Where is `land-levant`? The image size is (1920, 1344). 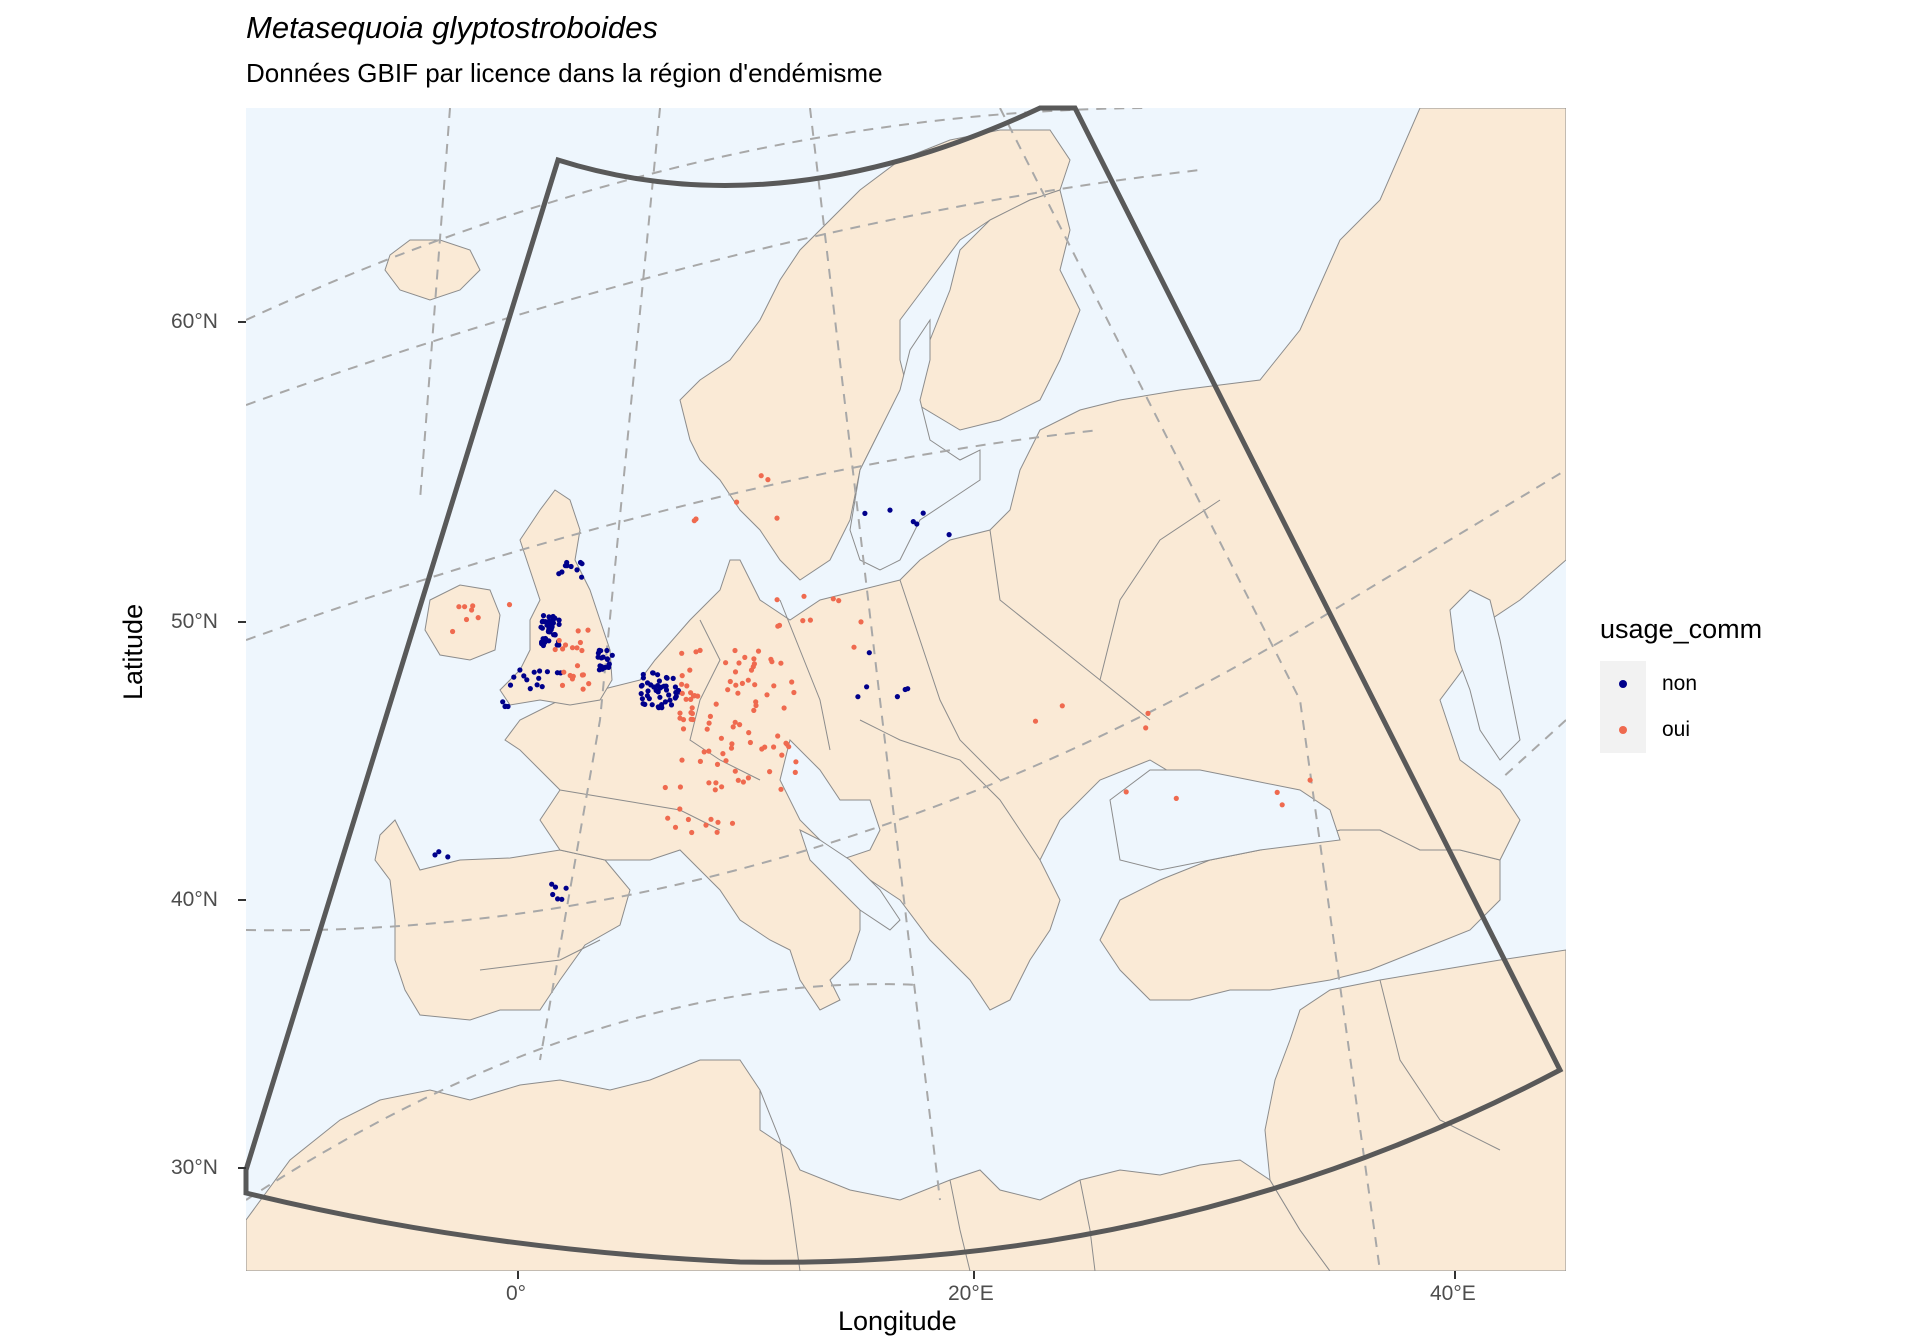
land-levant is located at coordinates (1415, 1110).